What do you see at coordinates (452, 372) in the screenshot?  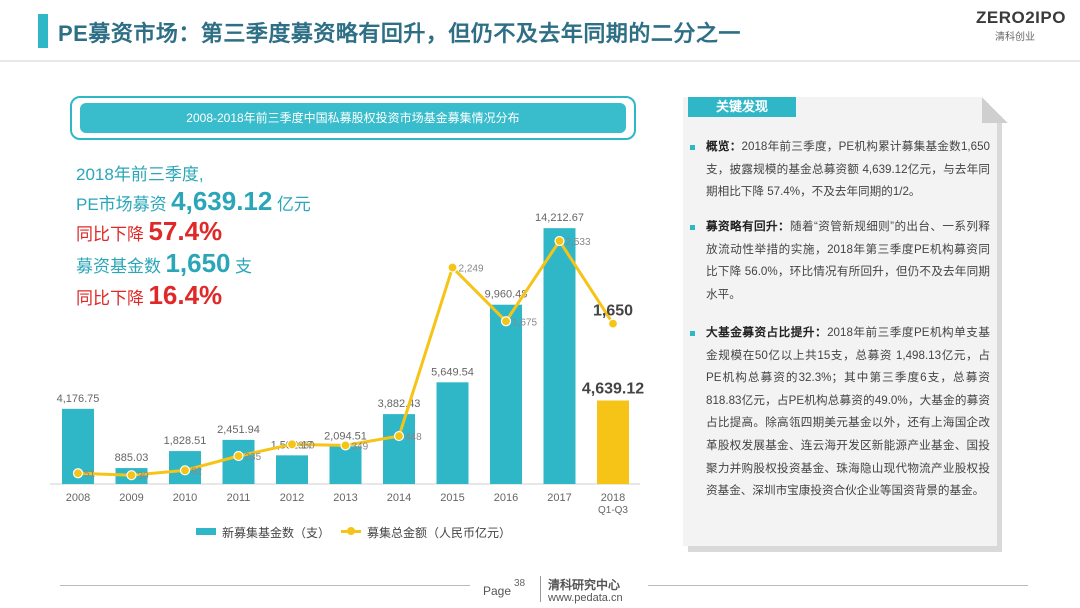 I see `bar-value-label: 5,649.54` at bounding box center [452, 372].